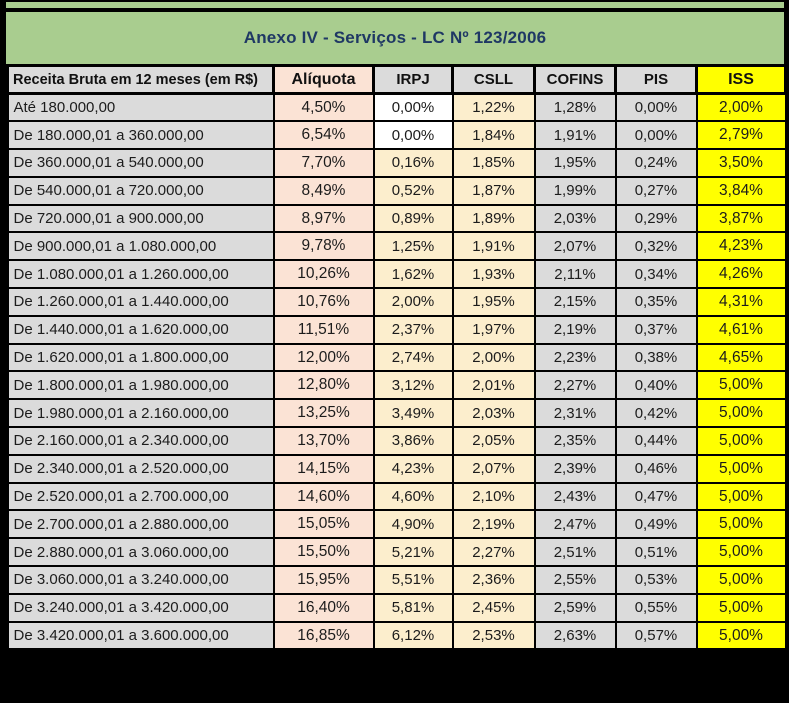 The image size is (789, 703). I want to click on cell-iss: 2,79%, so click(741, 135).